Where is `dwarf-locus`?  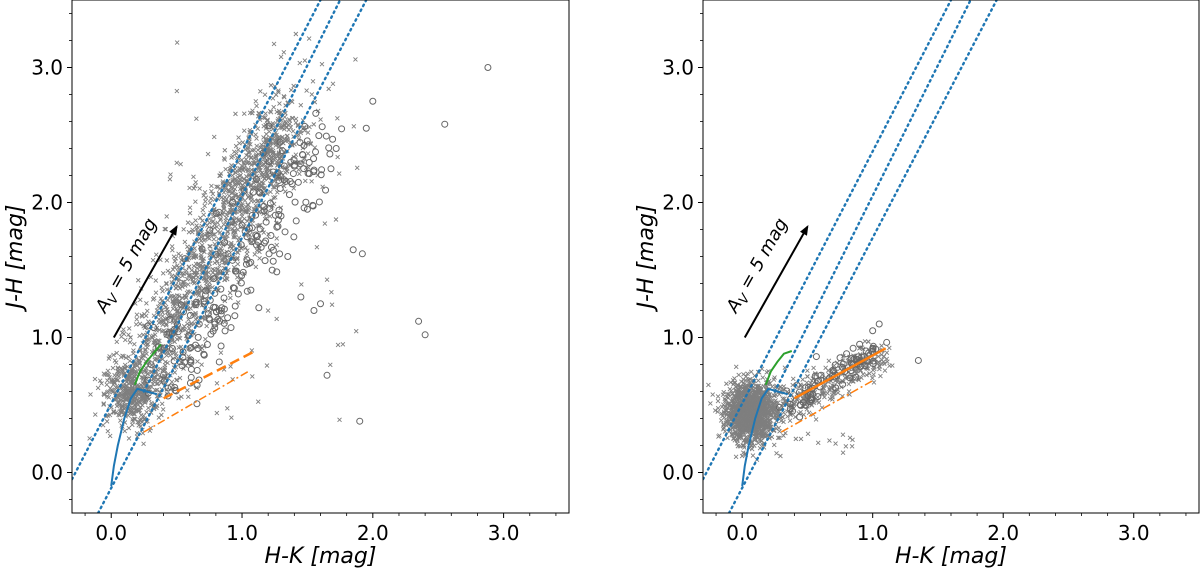
dwarf-locus is located at coordinates (765, 437).